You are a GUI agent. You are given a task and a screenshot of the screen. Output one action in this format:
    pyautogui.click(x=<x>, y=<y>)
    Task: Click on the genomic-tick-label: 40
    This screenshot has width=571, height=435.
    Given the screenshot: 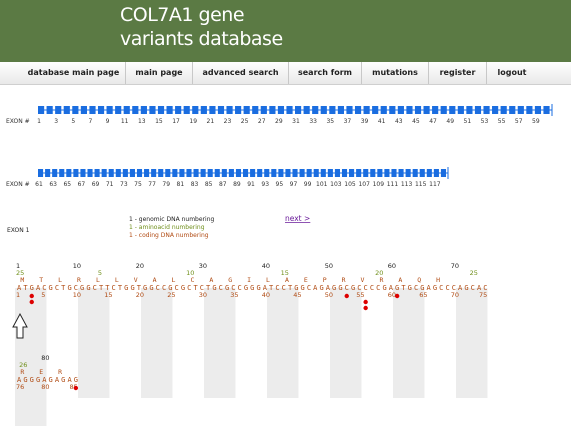 What is the action you would take?
    pyautogui.click(x=266, y=266)
    